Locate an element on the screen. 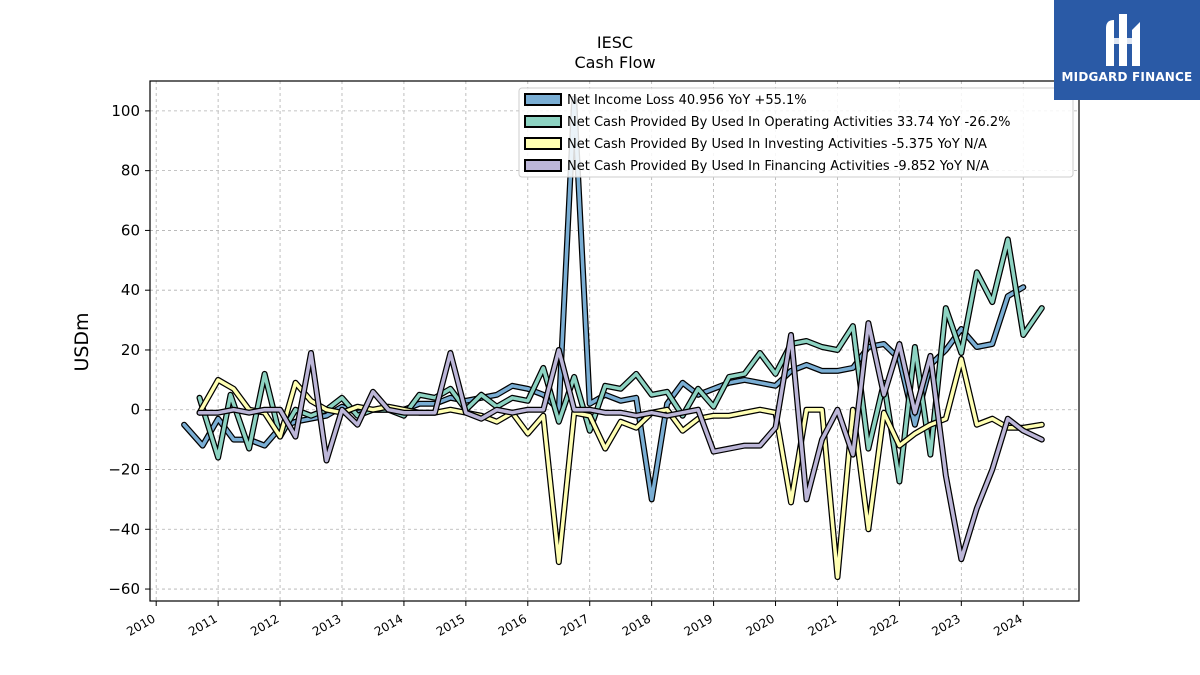 Image resolution: width=1200 pixels, height=675 pixels. y-tick-label: 0 is located at coordinates (135, 410).